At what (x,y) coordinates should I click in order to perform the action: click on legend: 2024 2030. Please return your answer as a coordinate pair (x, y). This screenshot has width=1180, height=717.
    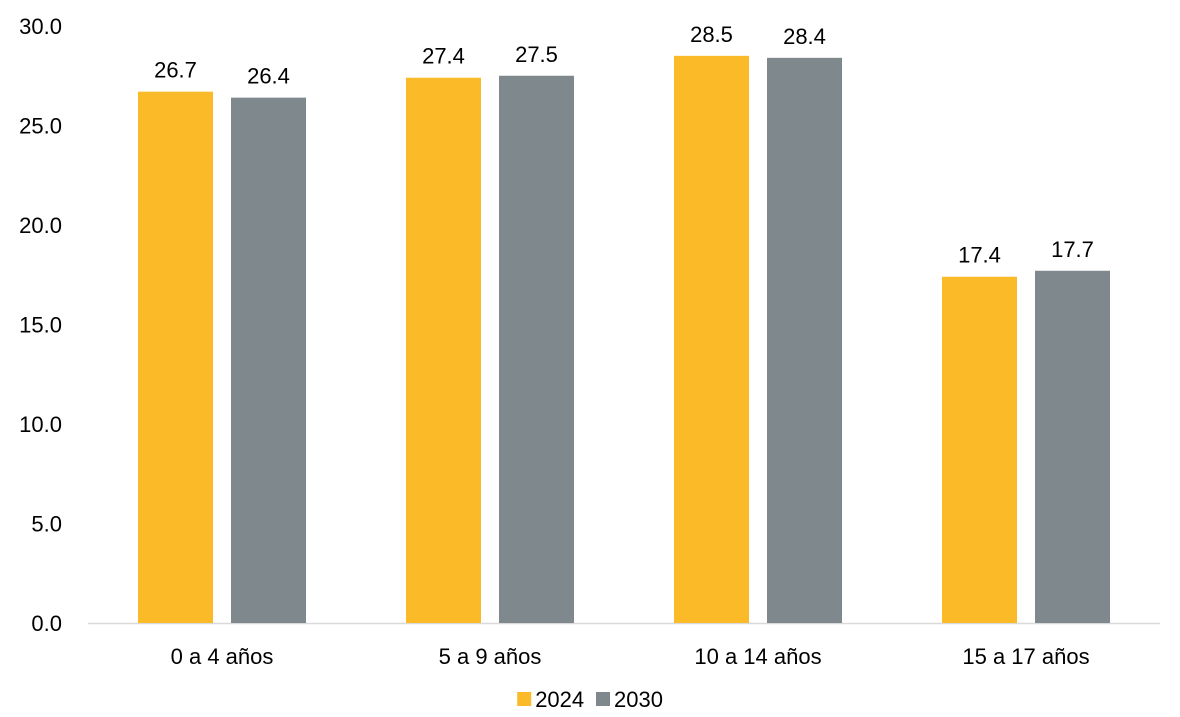
    Looking at the image, I should click on (590, 699).